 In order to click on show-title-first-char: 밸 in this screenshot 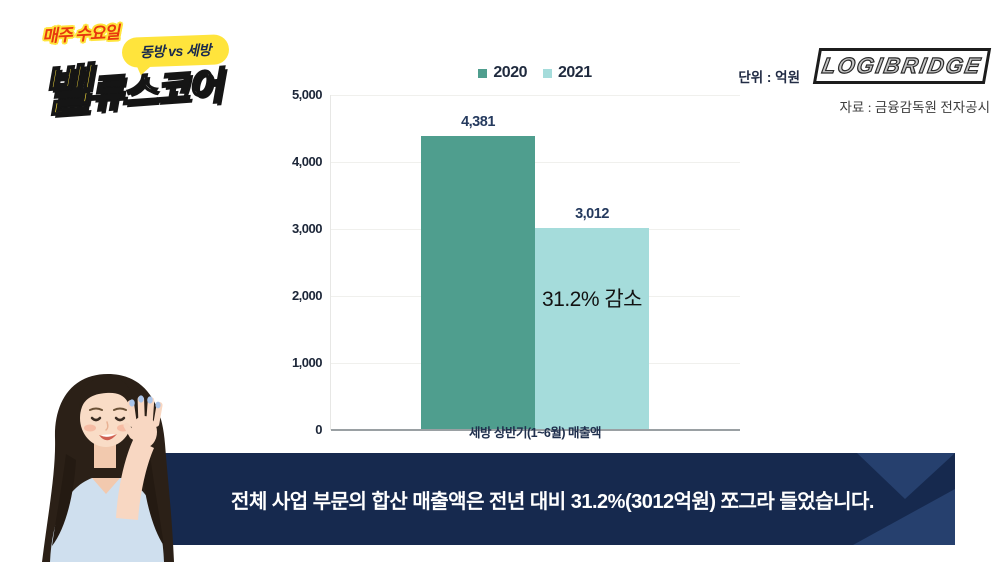, I will do `click(65, 91)`.